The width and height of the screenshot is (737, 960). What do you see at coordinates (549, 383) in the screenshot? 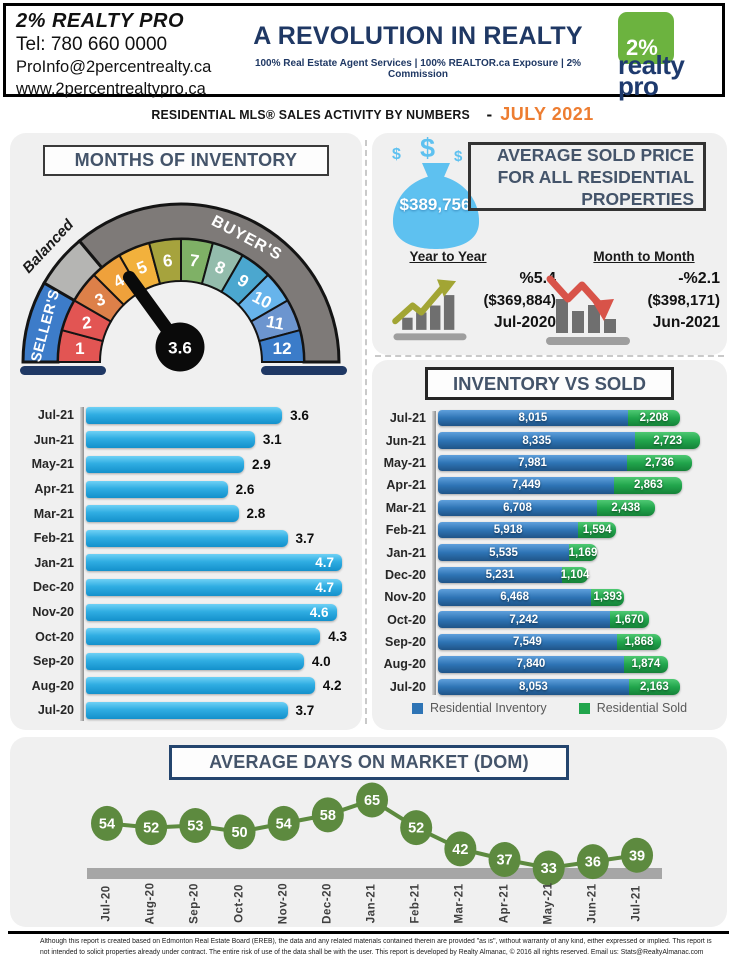
I see `inventory-vs-sold-title: INVENTORY VS SOLD` at bounding box center [549, 383].